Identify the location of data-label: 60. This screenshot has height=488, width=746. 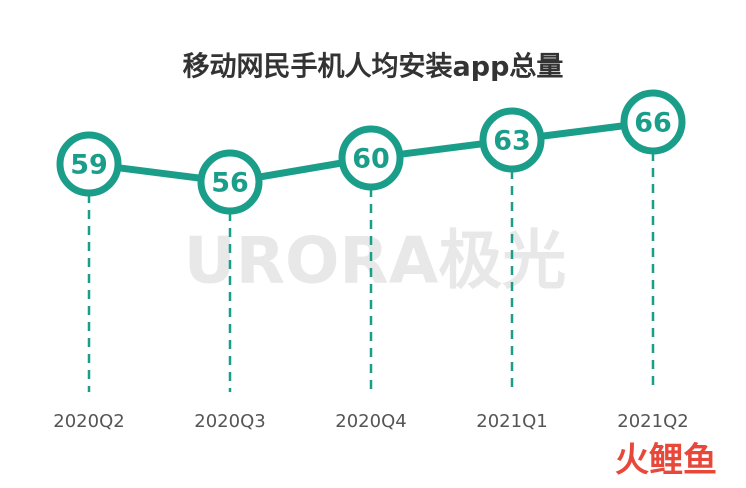
(371, 159).